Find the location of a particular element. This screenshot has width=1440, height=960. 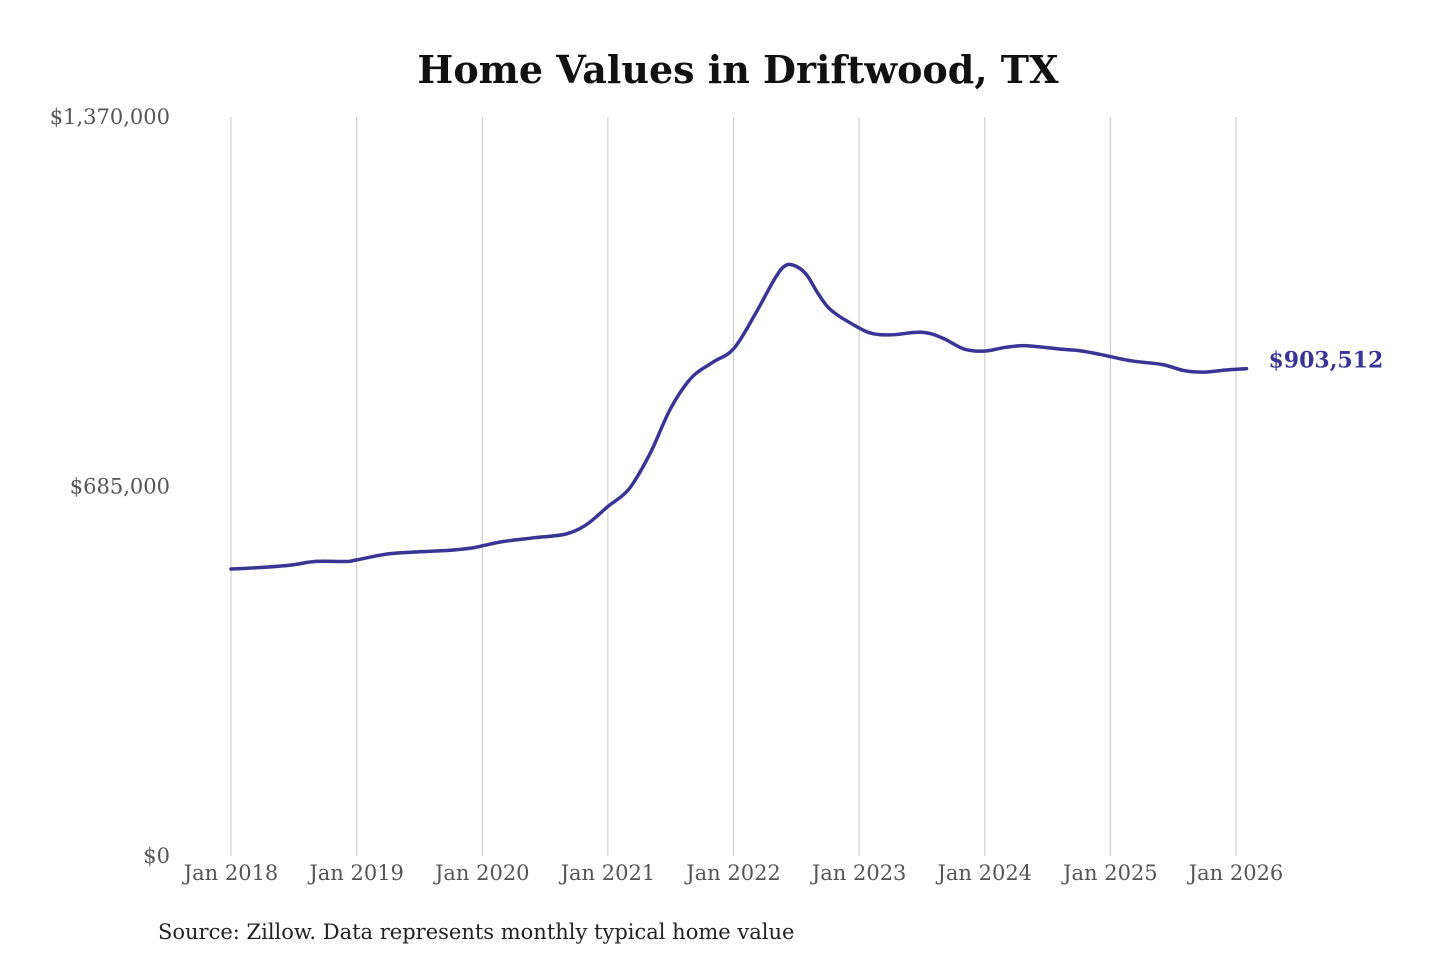

x-tick-label: Jan 2021 is located at coordinates (607, 873).